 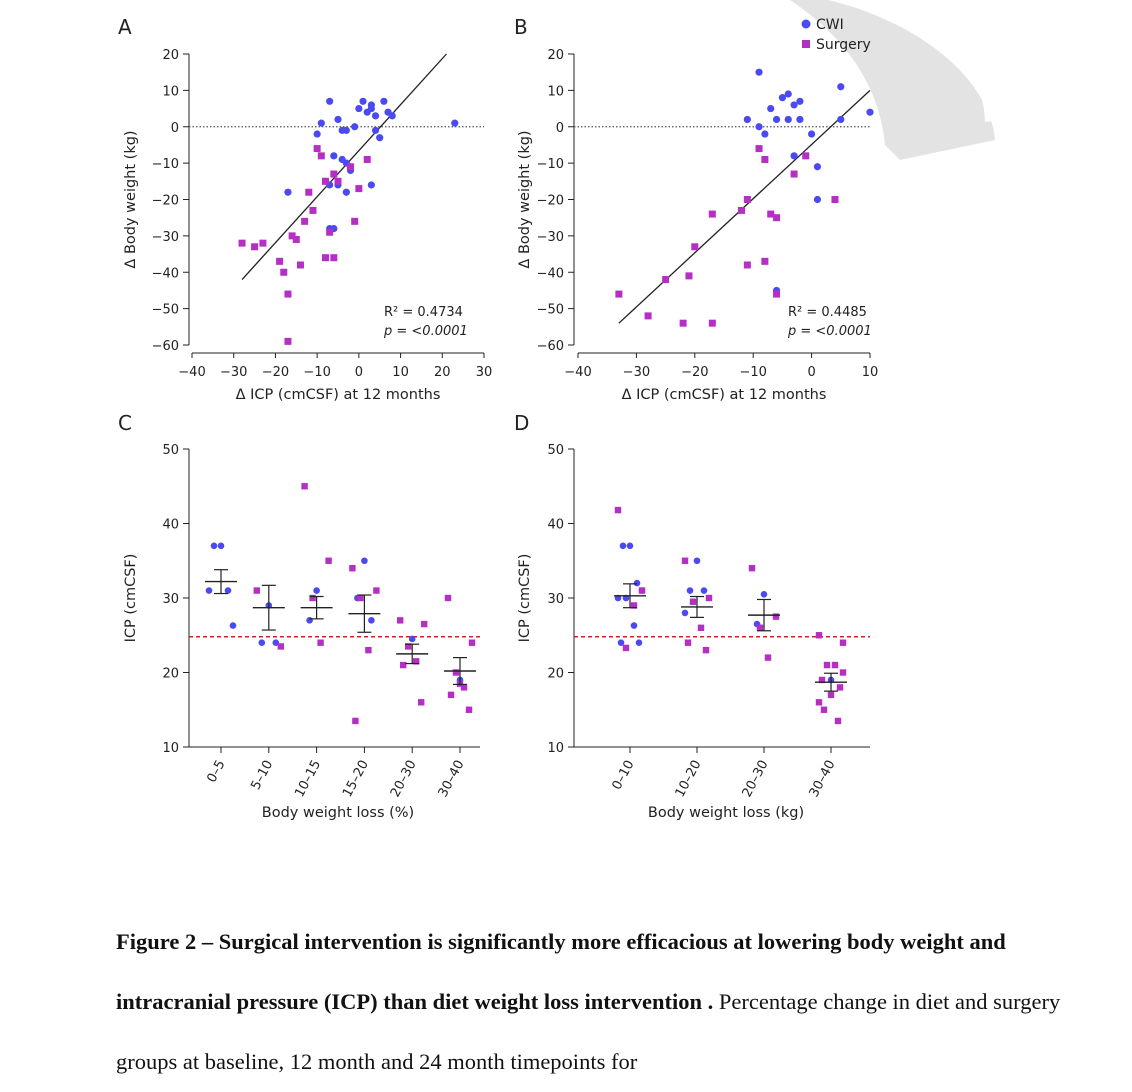 What do you see at coordinates (423, 312) in the screenshot?
I see `r-squared-label: R² = 0.4734` at bounding box center [423, 312].